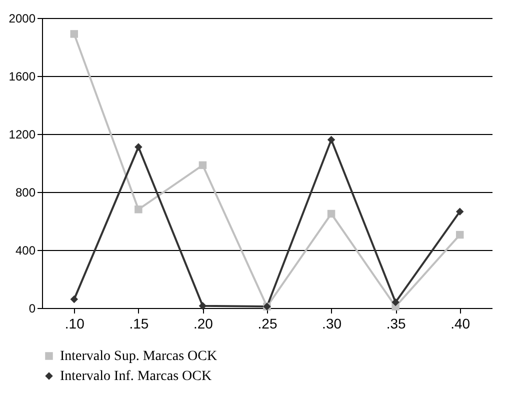 The width and height of the screenshot is (518, 405). What do you see at coordinates (22, 19) in the screenshot?
I see `y-tick-label: 2000` at bounding box center [22, 19].